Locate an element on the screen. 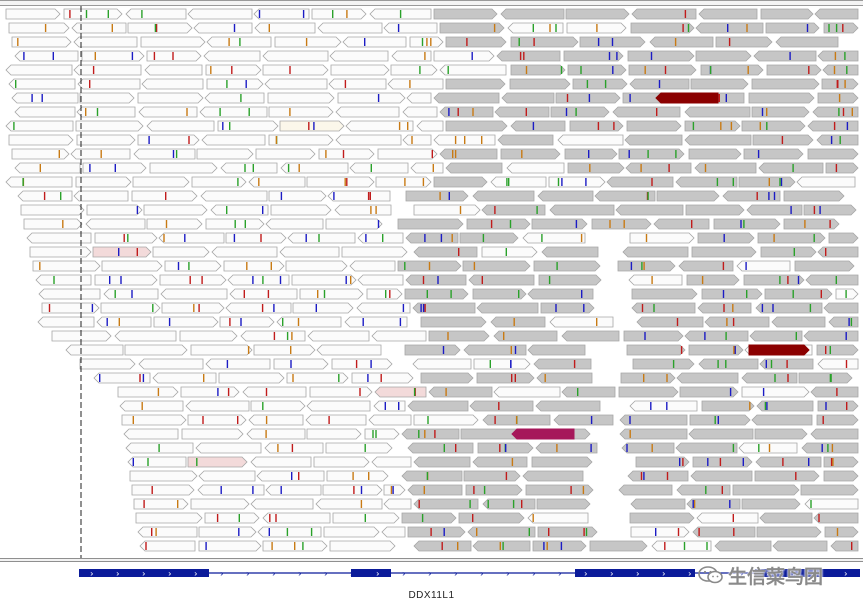 Image resolution: width=863 pixels, height=612 pixels. exon-block is located at coordinates (144, 573).